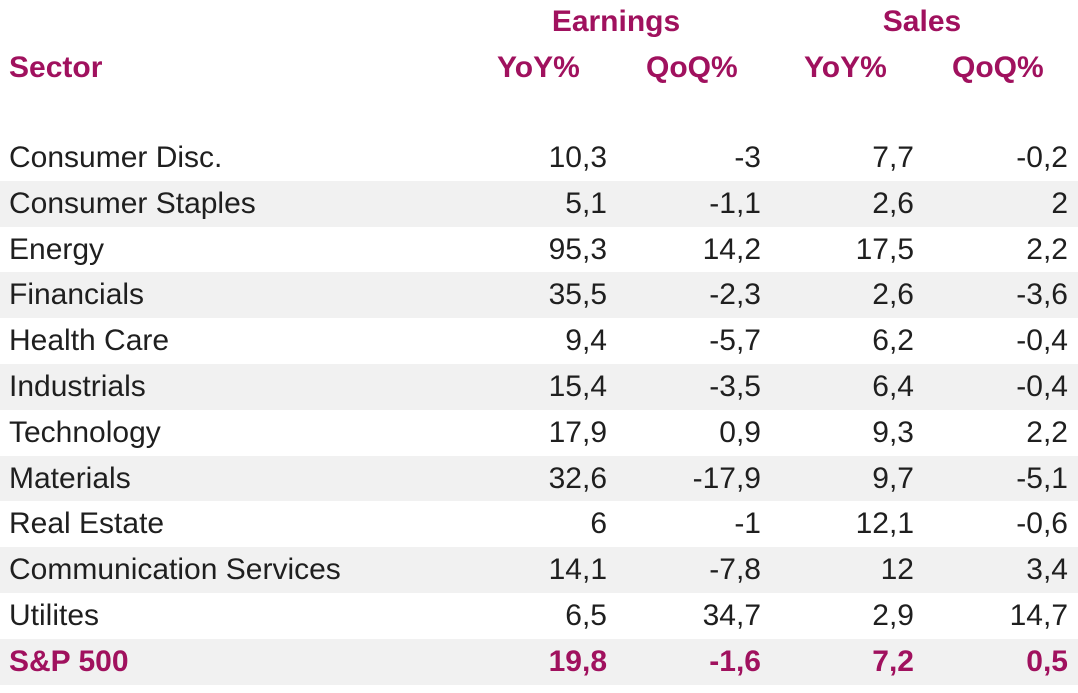 The width and height of the screenshot is (1078, 693). Describe the element at coordinates (539, 158) in the screenshot. I see `table-row: Consumer Disc. 10,3 -3 7,7 -0,2` at that location.